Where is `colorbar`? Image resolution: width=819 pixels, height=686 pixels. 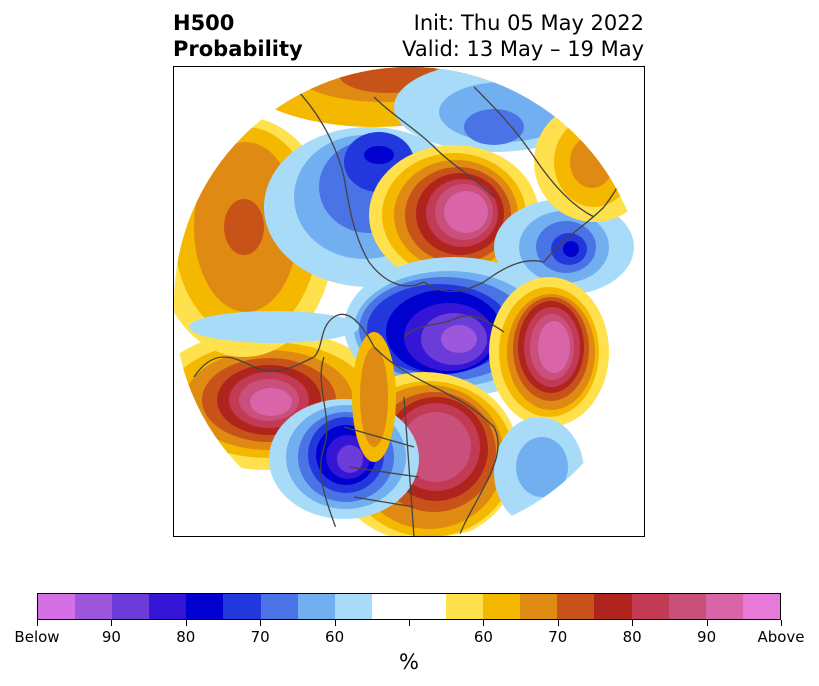
colorbar is located at coordinates (409, 606).